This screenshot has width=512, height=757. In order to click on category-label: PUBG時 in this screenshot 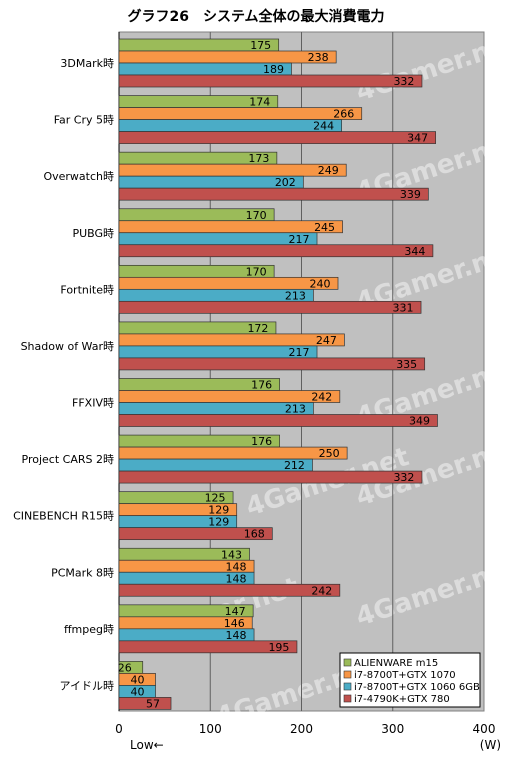, I will do `click(93, 233)`.